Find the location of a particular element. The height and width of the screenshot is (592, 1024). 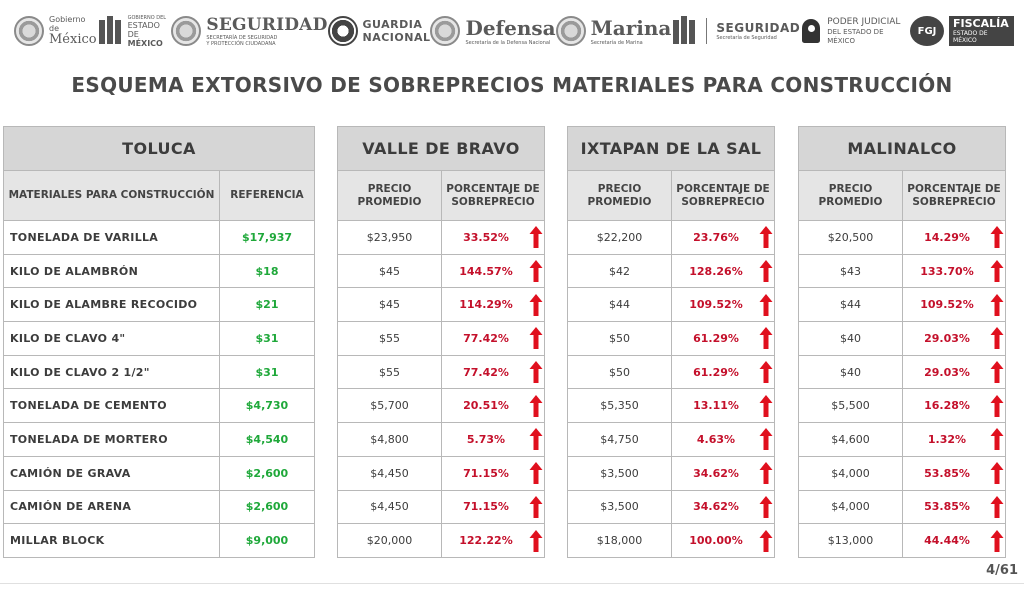

average-price: $5,350 is located at coordinates (619, 406).